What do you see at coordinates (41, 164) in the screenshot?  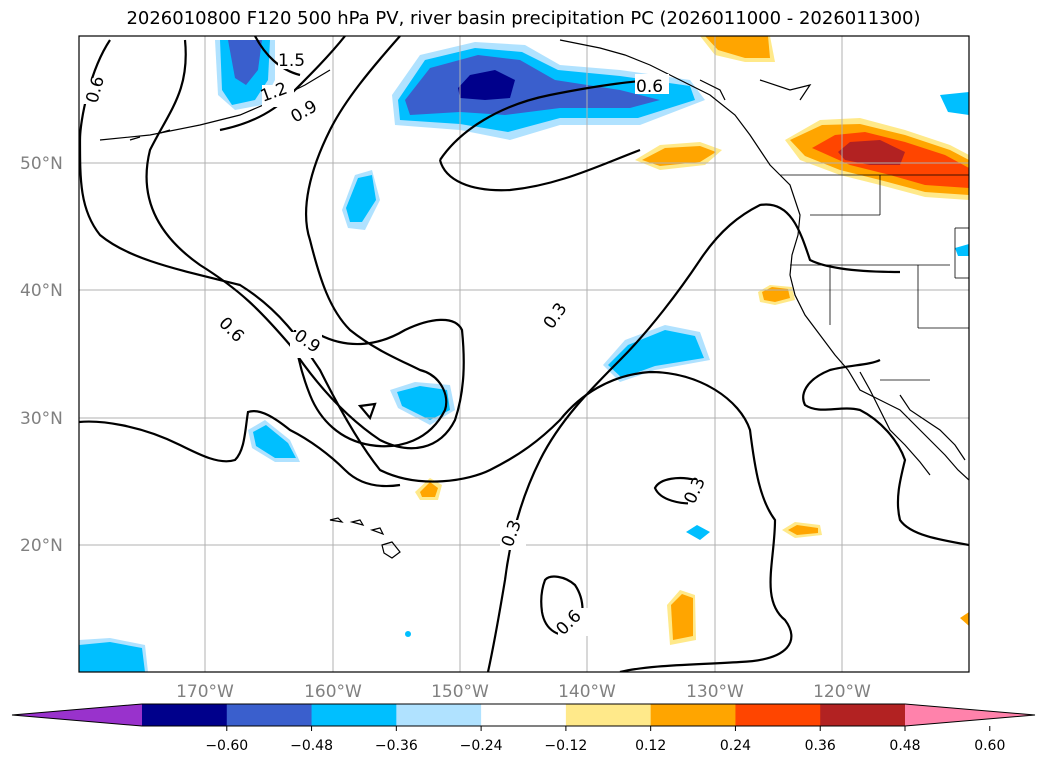 I see `lat-label-50n: 50°N` at bounding box center [41, 164].